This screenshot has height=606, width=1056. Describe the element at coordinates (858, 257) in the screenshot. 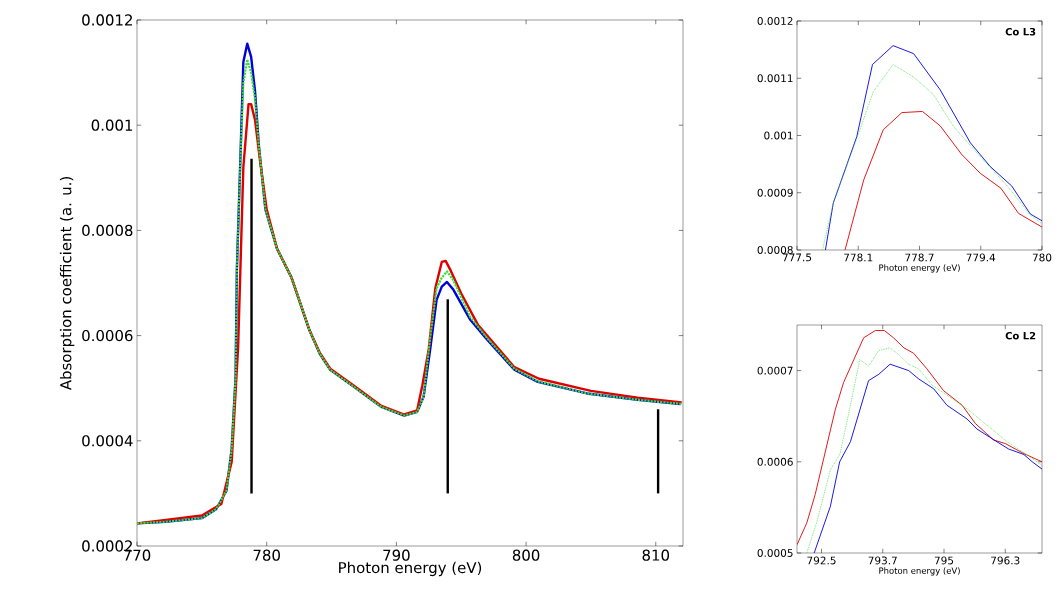

I see `x-tick-label: 778.1` at that location.